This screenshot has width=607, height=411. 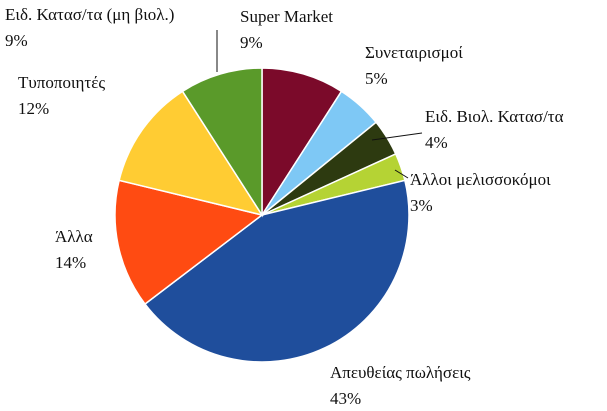 What do you see at coordinates (70, 262) in the screenshot?
I see `slice-value-label: 14%` at bounding box center [70, 262].